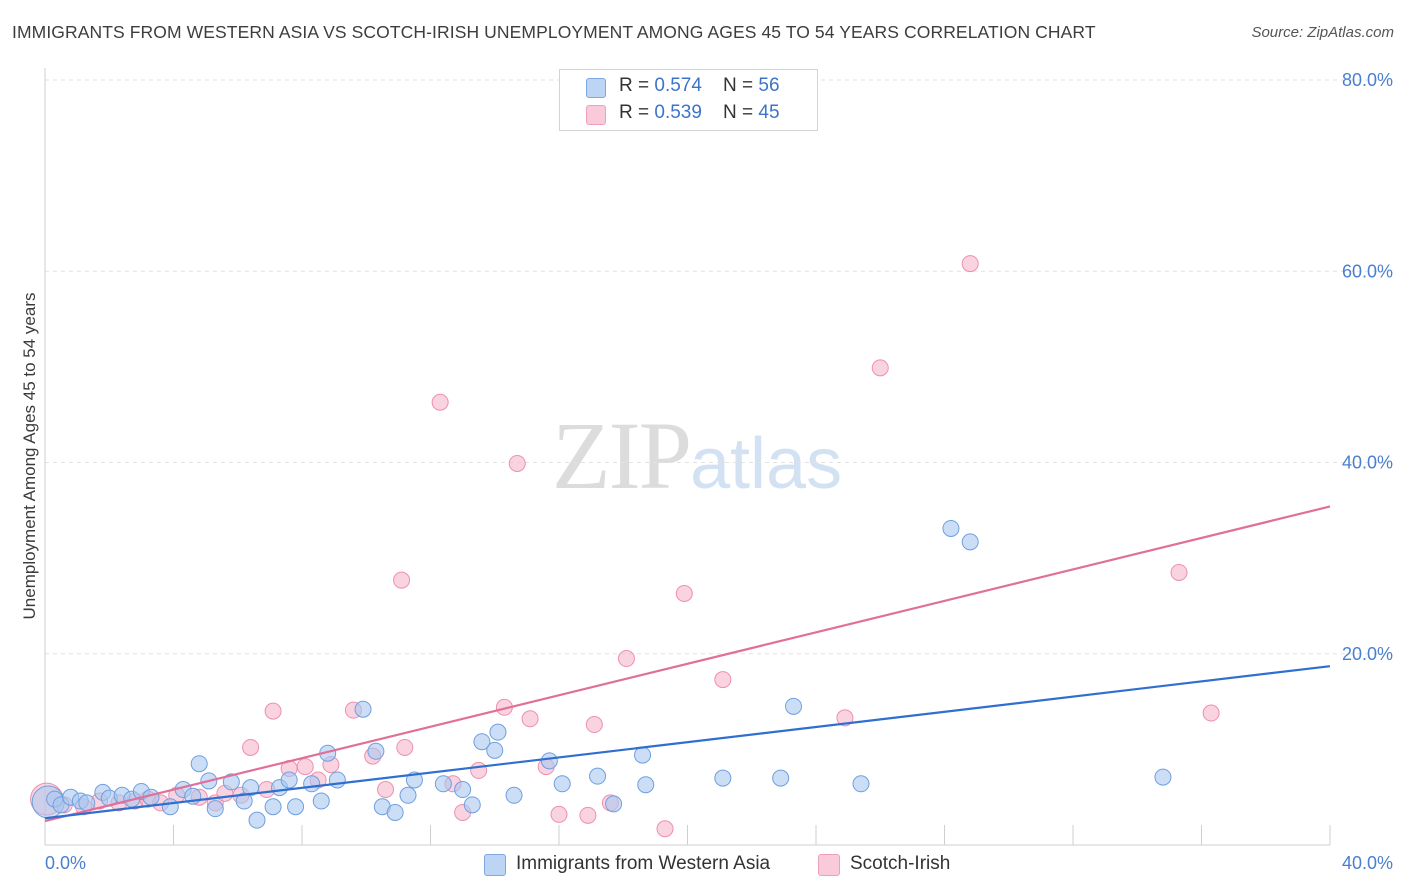  I want to click on legend-swatch-pink, so click(596, 115).